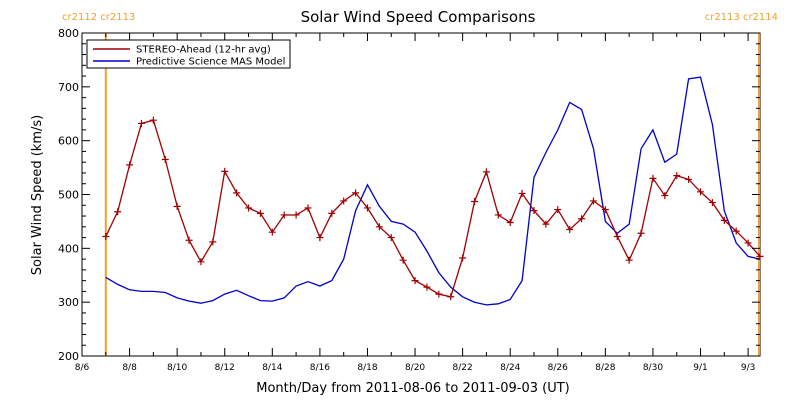  I want to click on x-tick-label: 8/6, so click(82, 368).